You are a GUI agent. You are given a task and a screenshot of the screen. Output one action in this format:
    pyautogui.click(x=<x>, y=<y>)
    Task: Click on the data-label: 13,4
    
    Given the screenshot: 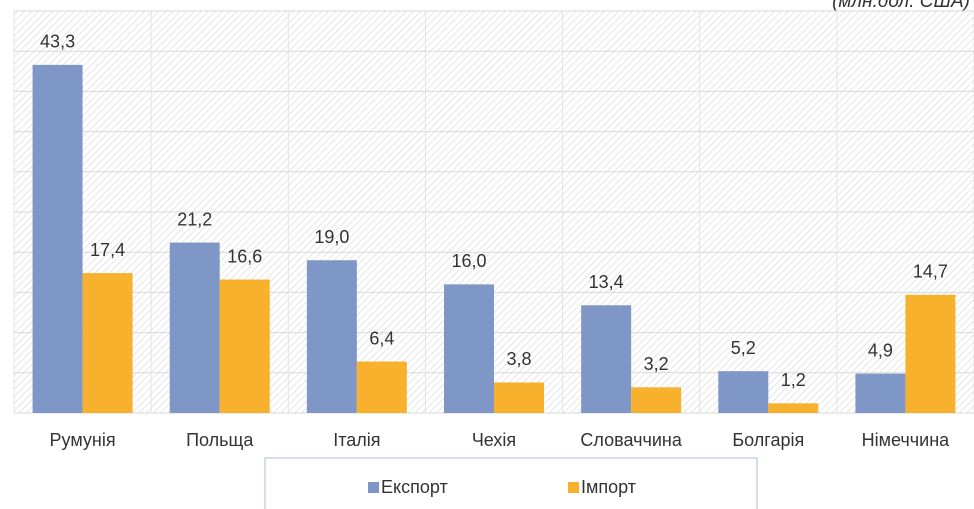 What is the action you would take?
    pyautogui.click(x=606, y=282)
    